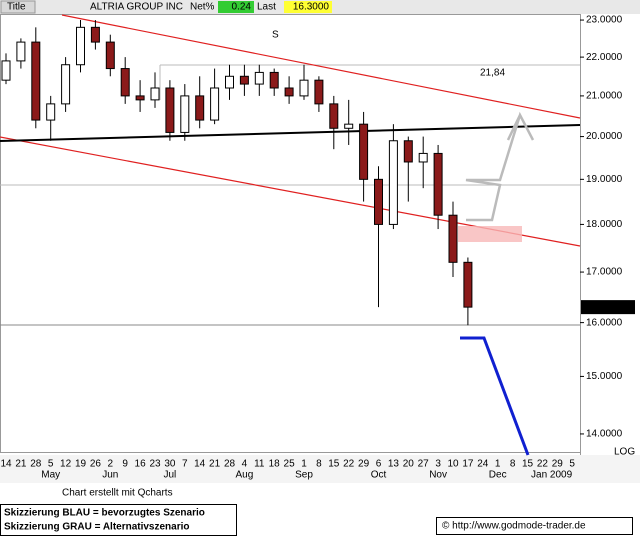 This screenshot has width=640, height=544. Describe the element at coordinates (379, 464) in the screenshot. I see `x-tick-label: 6` at that location.